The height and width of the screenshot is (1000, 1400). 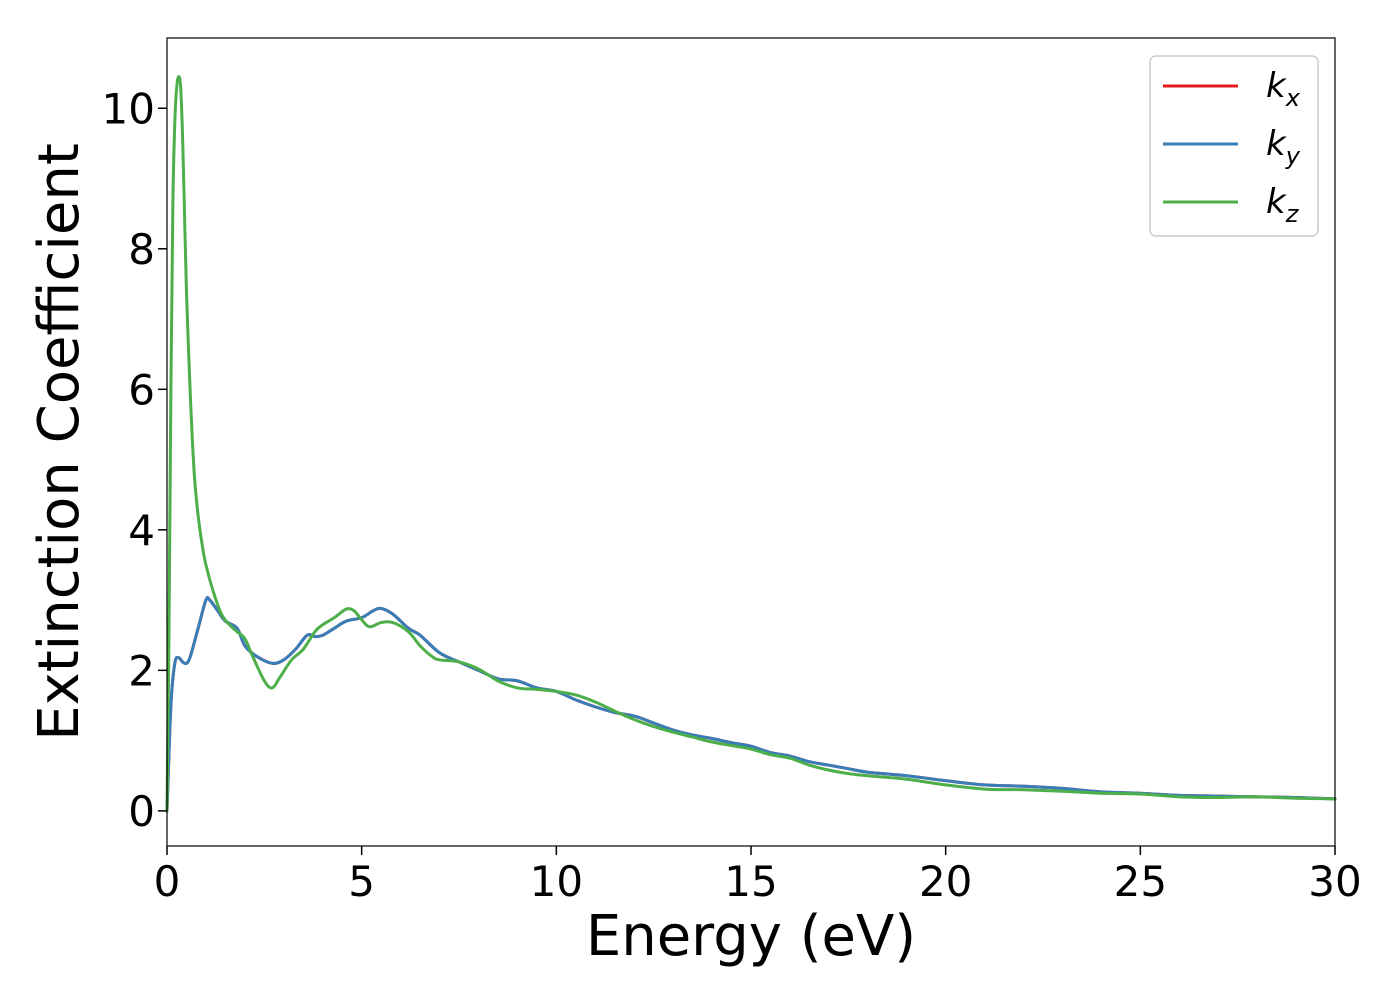 I want to click on legend-box, so click(x=1234, y=146).